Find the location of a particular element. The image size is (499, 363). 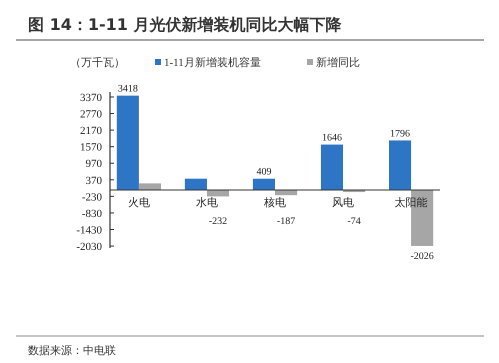

y-tick-label: 1570 is located at coordinates (91, 148).